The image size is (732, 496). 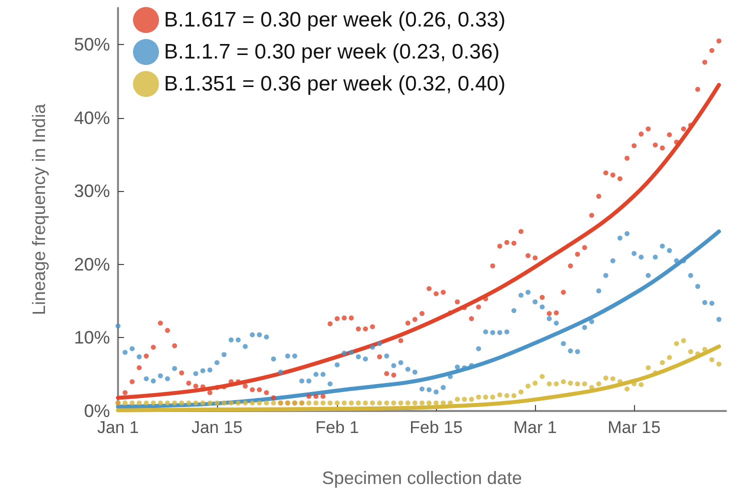 What do you see at coordinates (92, 191) in the screenshot?
I see `y-tick-label: 30%` at bounding box center [92, 191].